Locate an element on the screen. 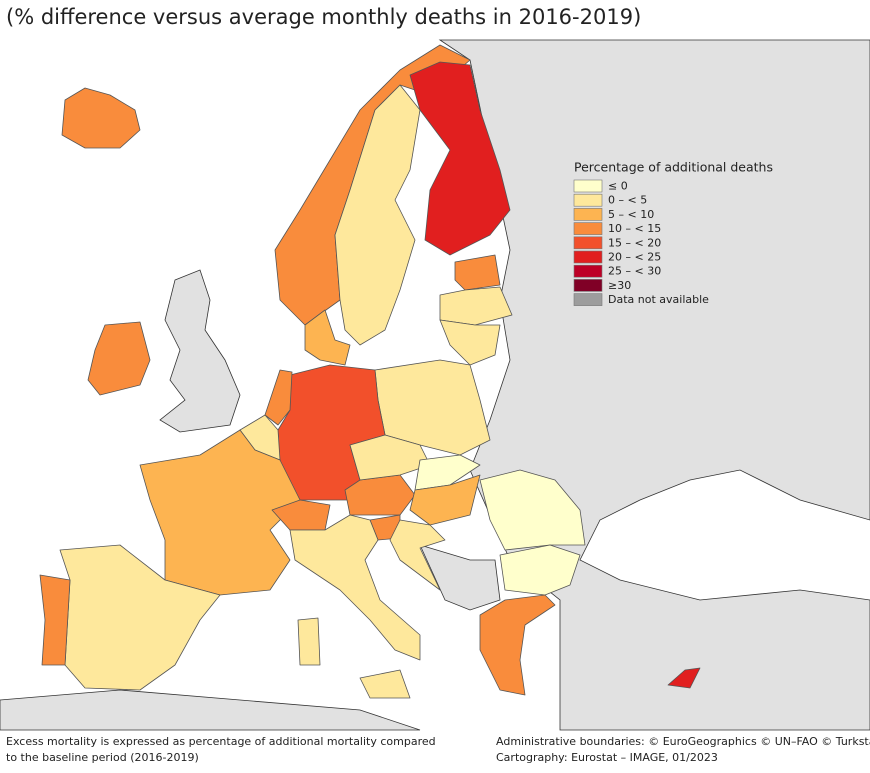  sicily is located at coordinates (385, 684).